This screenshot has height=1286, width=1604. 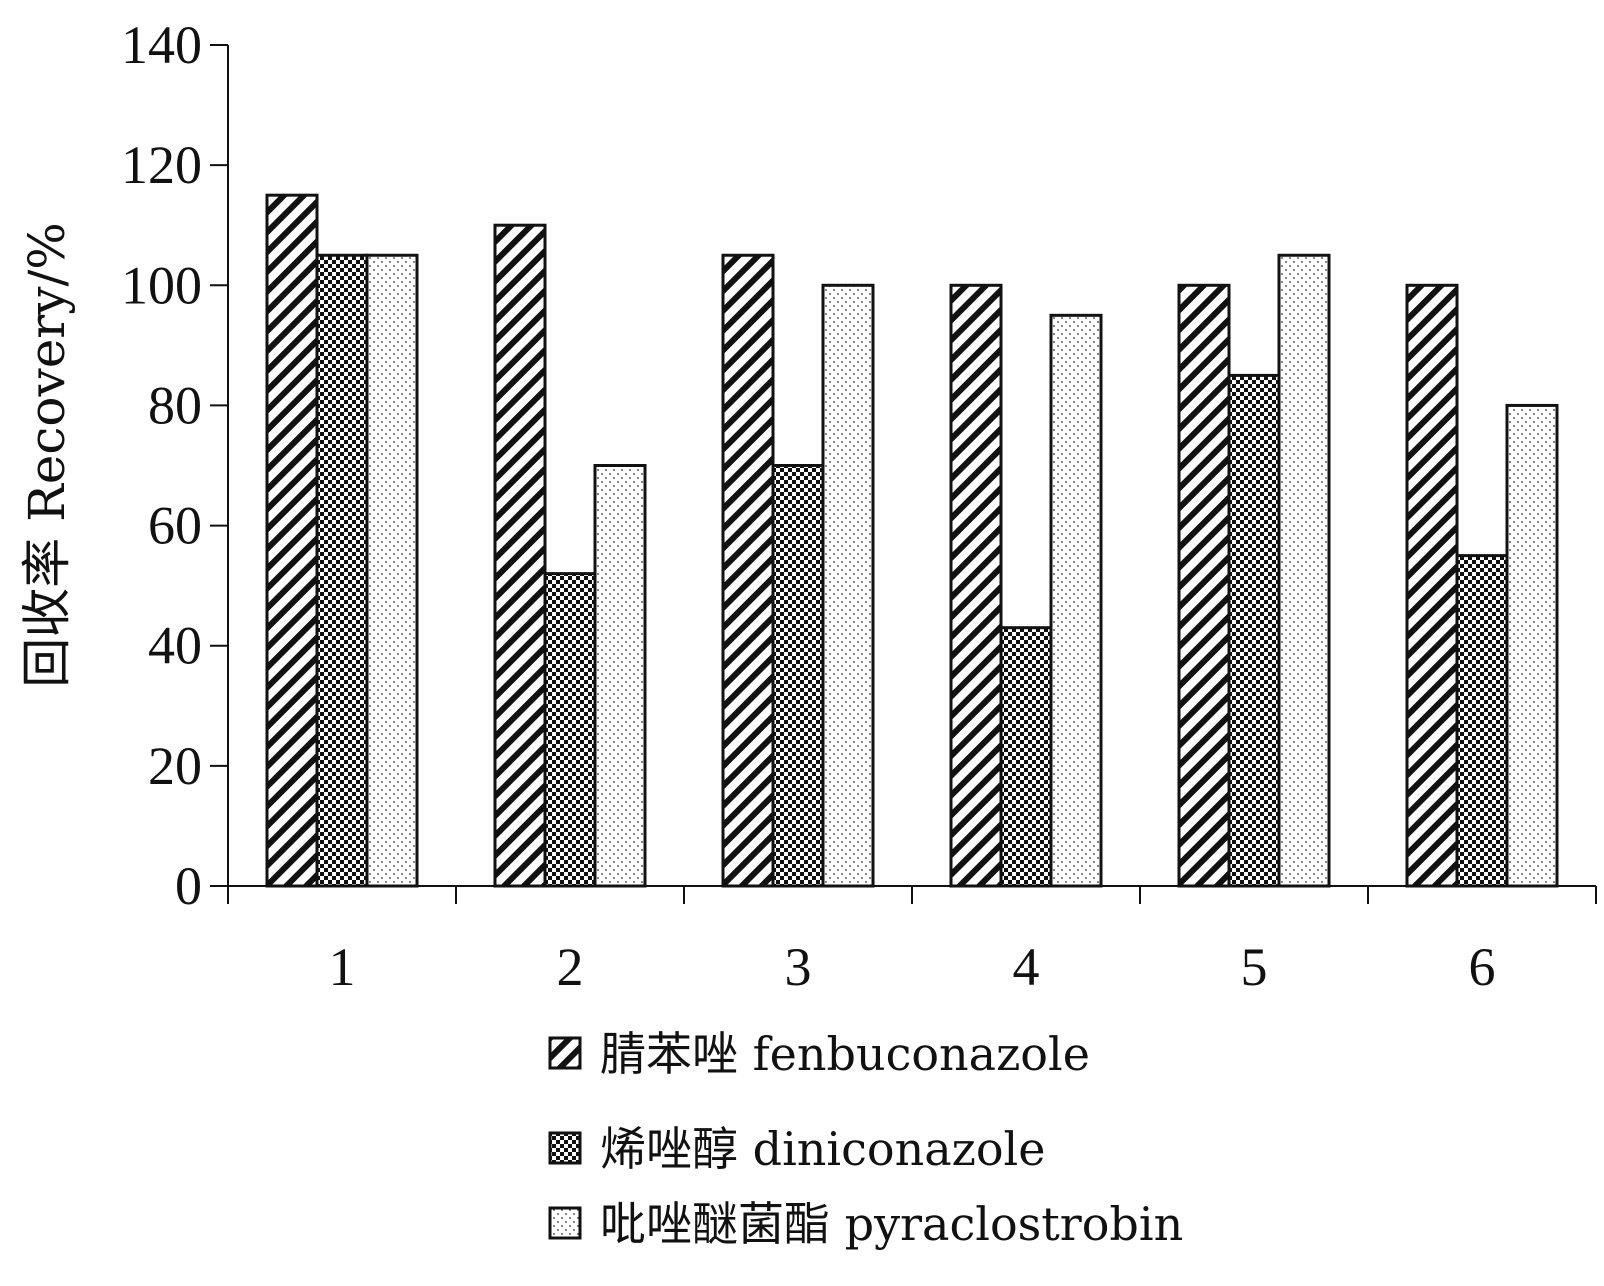 I want to click on legend-label-1: 腈苯唑 fenbuconazole, so click(x=845, y=1054).